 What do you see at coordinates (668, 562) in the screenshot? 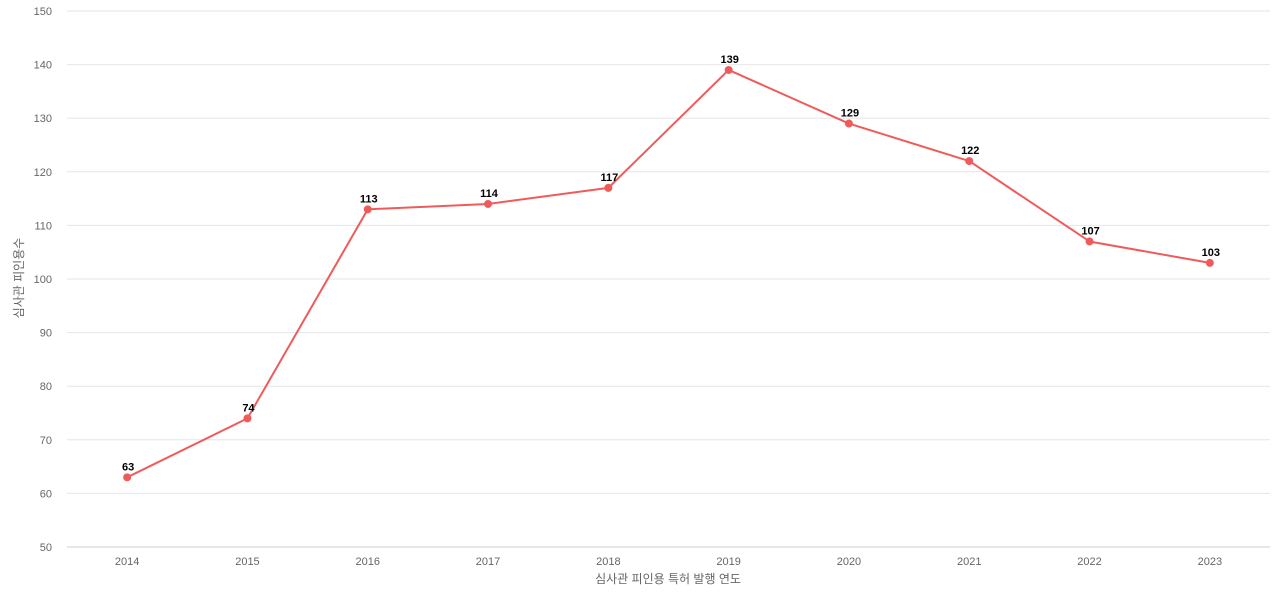
I see `x-axis-ticks: 2014 2015 2016 2017 2018 2019 2020 2021 2022 2023` at bounding box center [668, 562].